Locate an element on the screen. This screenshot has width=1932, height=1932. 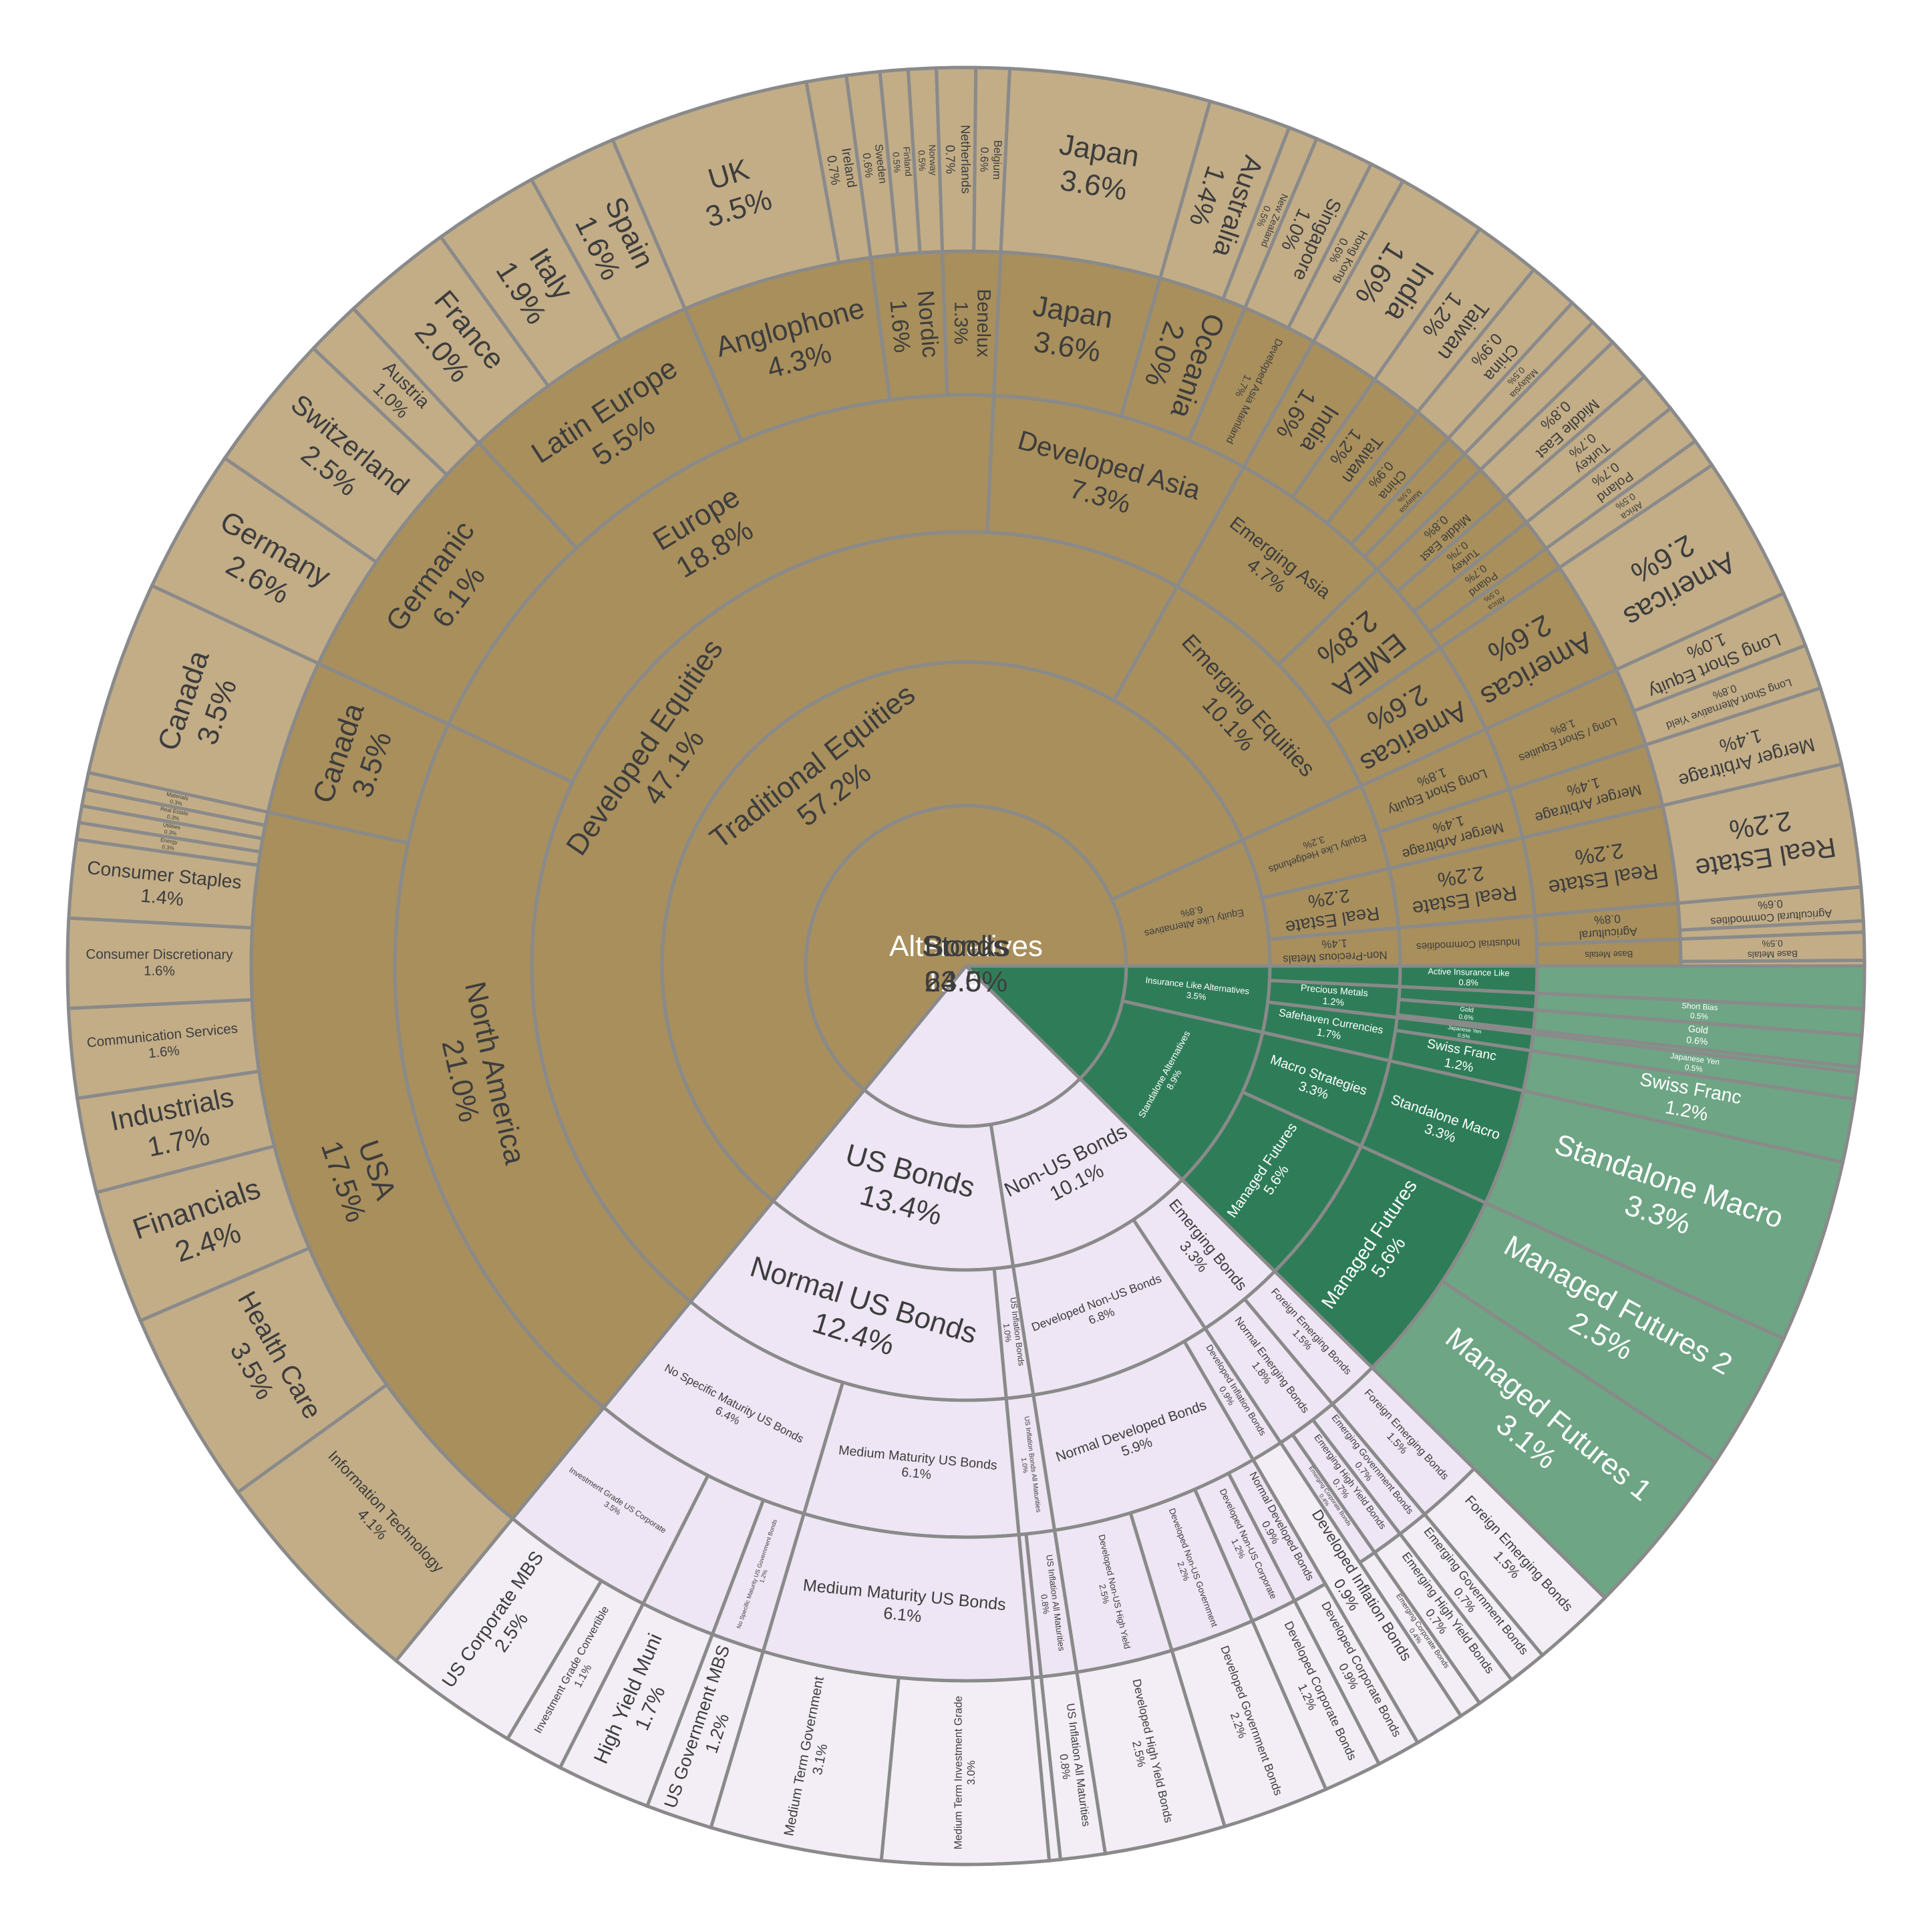
segment-value-text: 0.7% is located at coordinates (950, 159).